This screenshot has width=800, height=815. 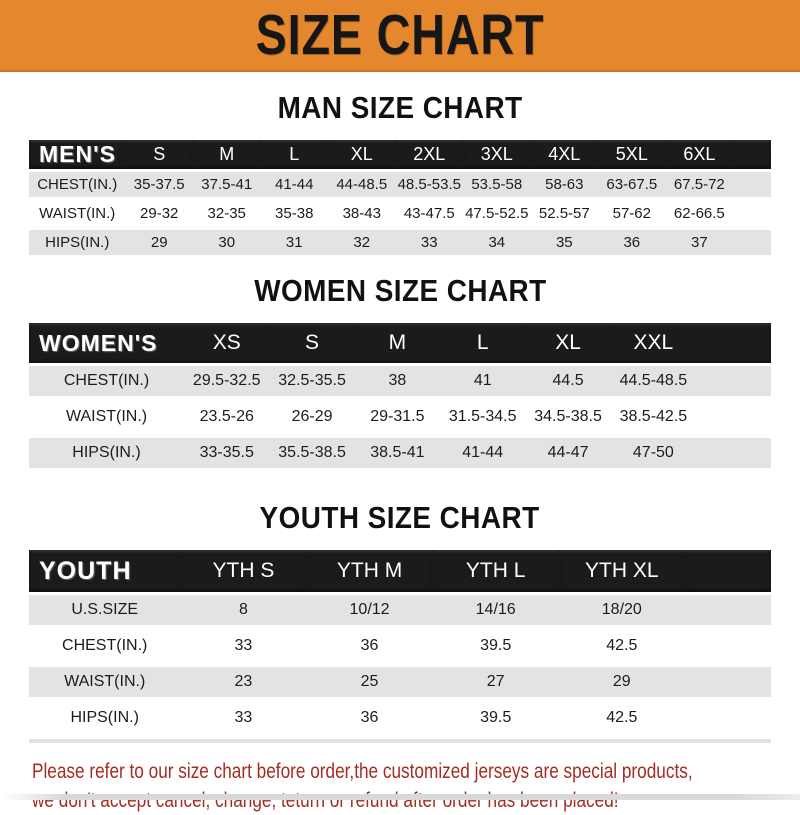 I want to click on column-header: 6XL, so click(x=699, y=156).